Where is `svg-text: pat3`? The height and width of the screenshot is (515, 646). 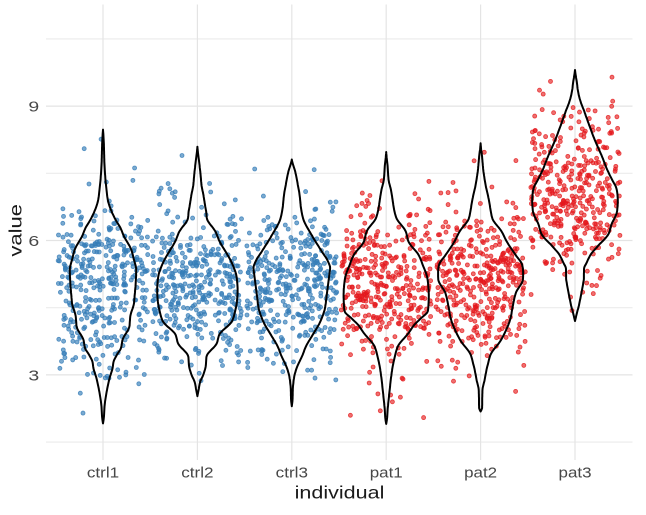 svg-text: pat3 is located at coordinates (575, 473).